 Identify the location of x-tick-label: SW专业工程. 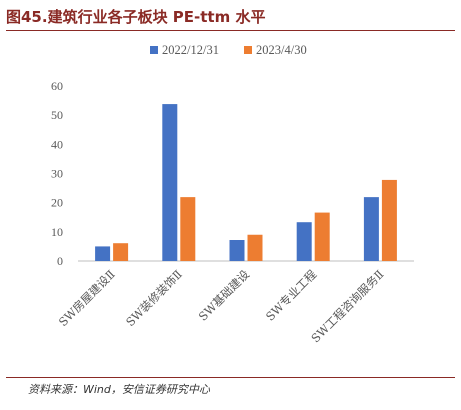
(291, 295).